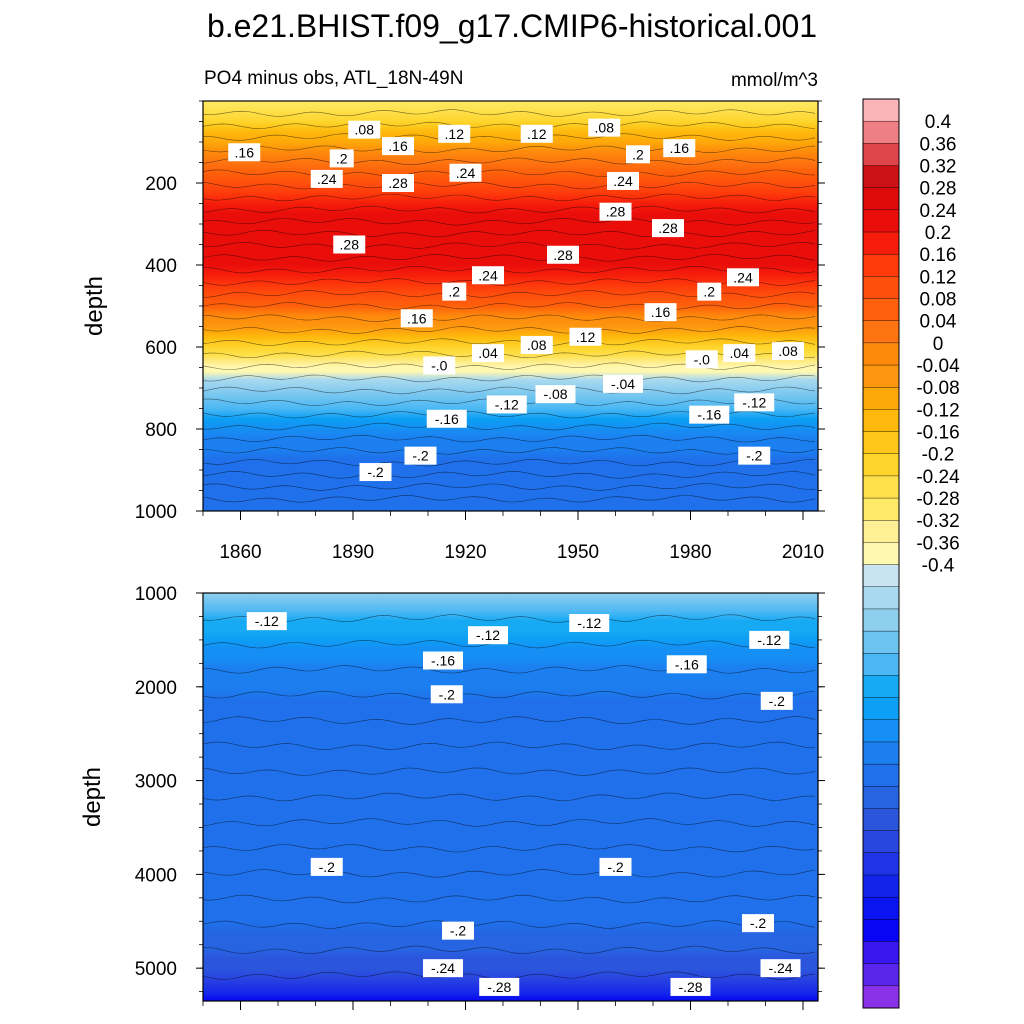  What do you see at coordinates (754, 402) in the screenshot?
I see `contour-label: -.12` at bounding box center [754, 402].